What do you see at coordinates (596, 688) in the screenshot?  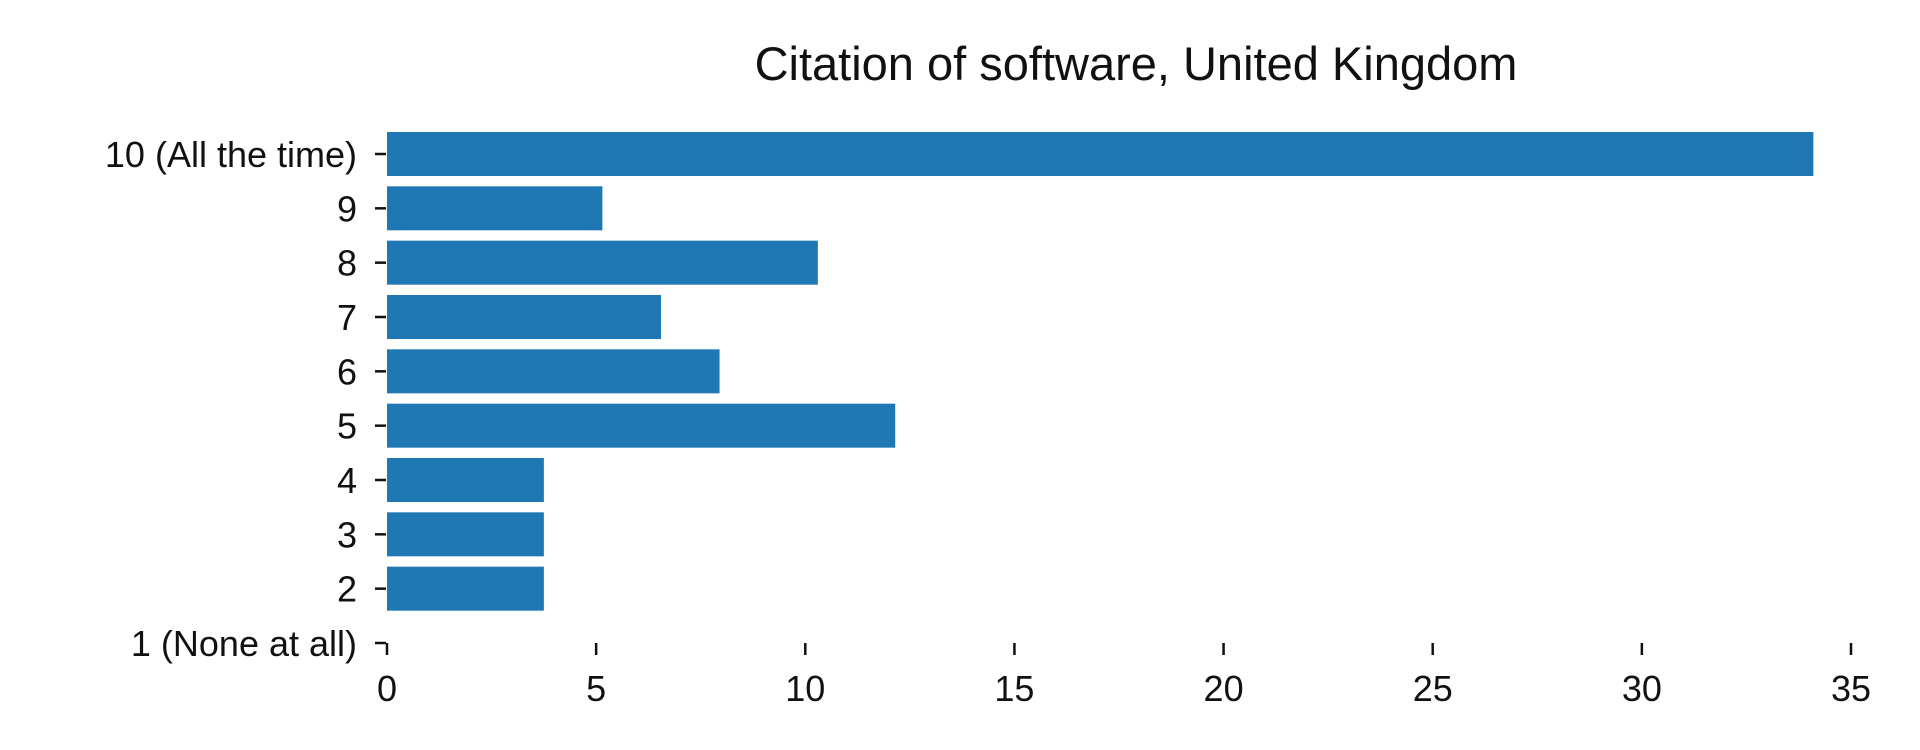 I see `x-tick-label: 5` at bounding box center [596, 688].